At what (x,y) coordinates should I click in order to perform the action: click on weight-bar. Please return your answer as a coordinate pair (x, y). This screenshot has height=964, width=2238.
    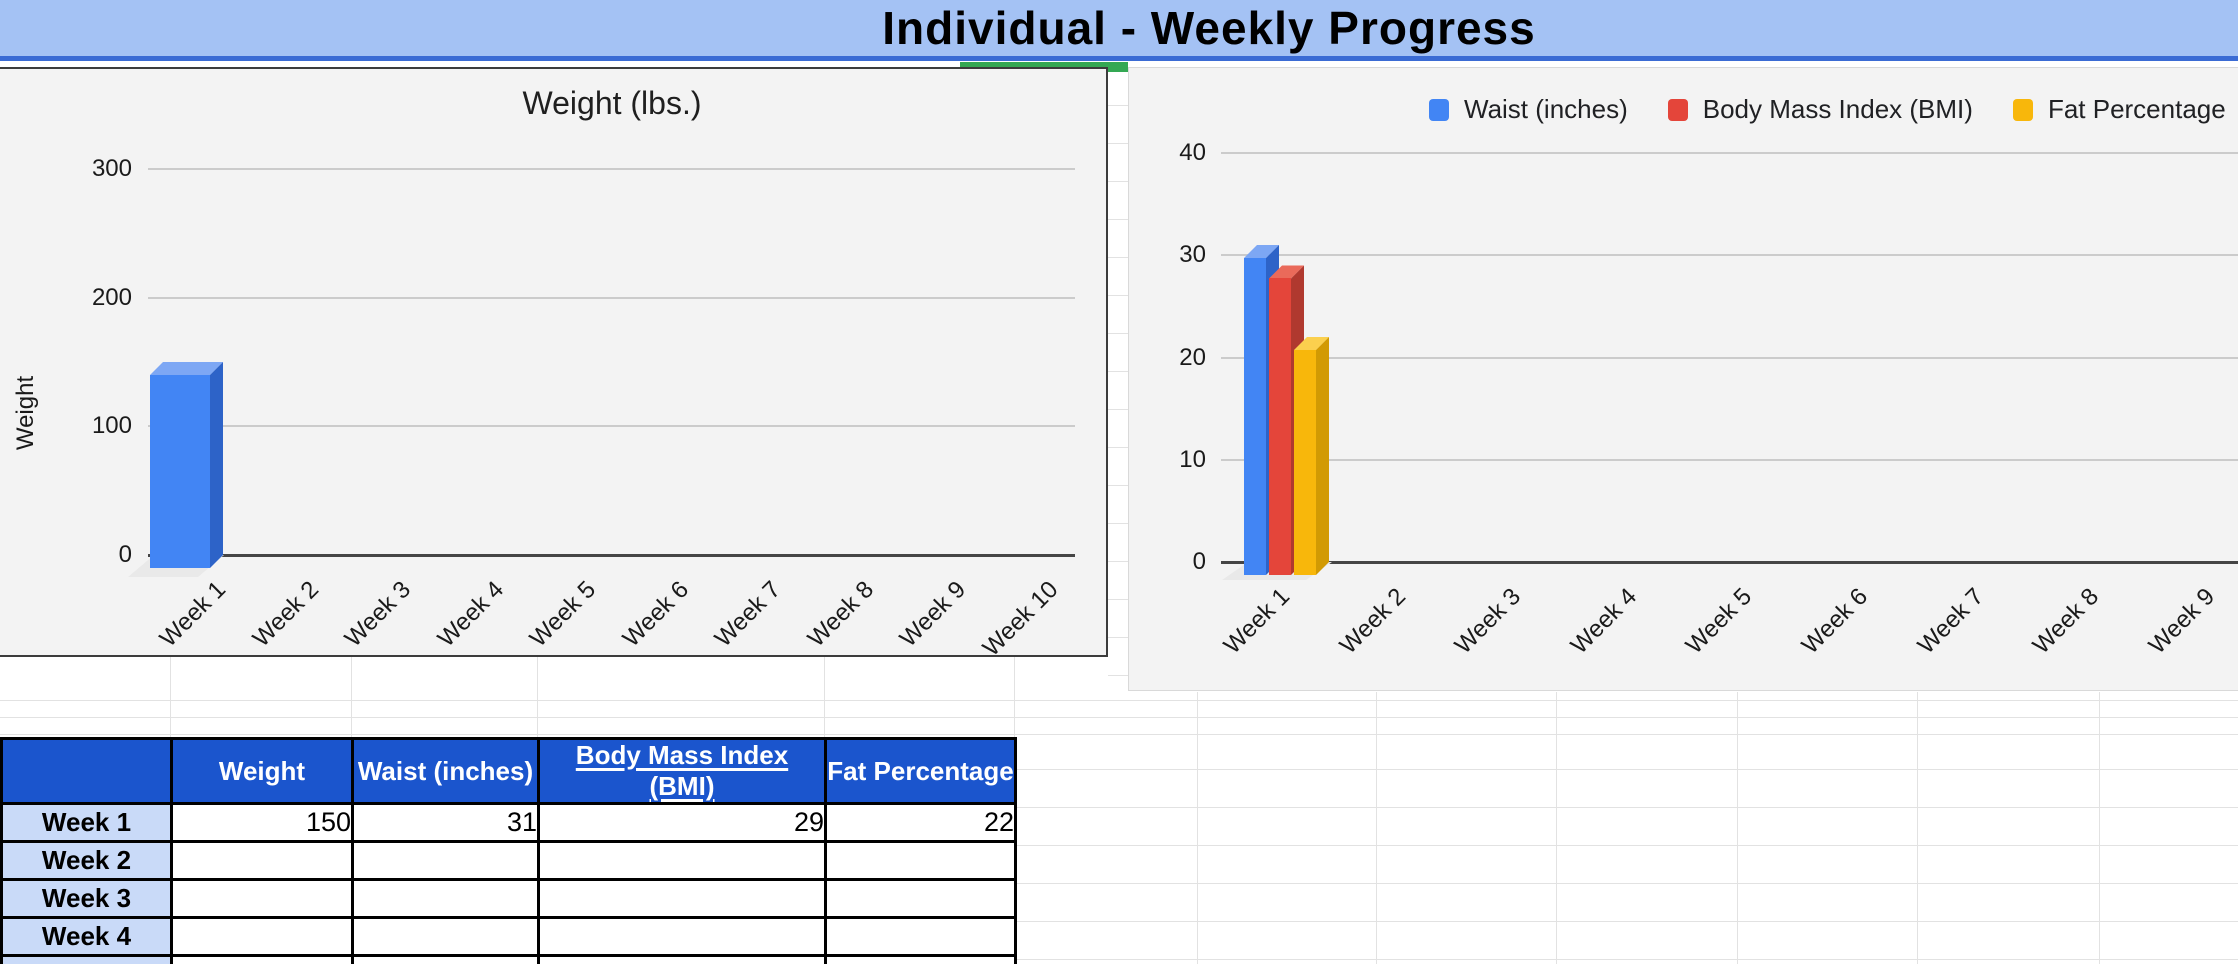
    Looking at the image, I should click on (186, 465).